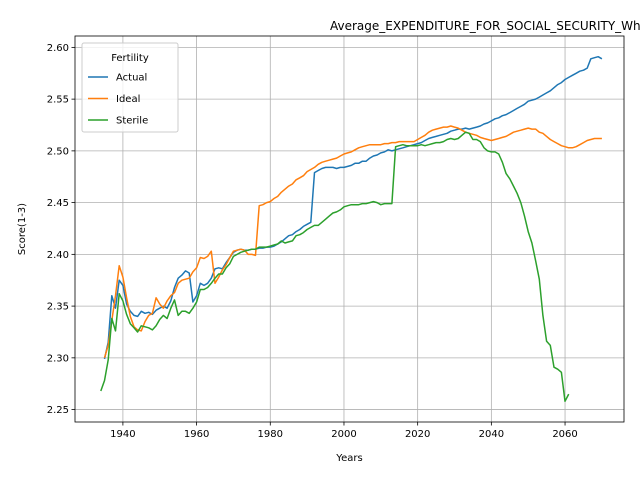 This screenshot has height=480, width=640. What do you see at coordinates (270, 434) in the screenshot?
I see `x-tick-label: 1980` at bounding box center [270, 434].